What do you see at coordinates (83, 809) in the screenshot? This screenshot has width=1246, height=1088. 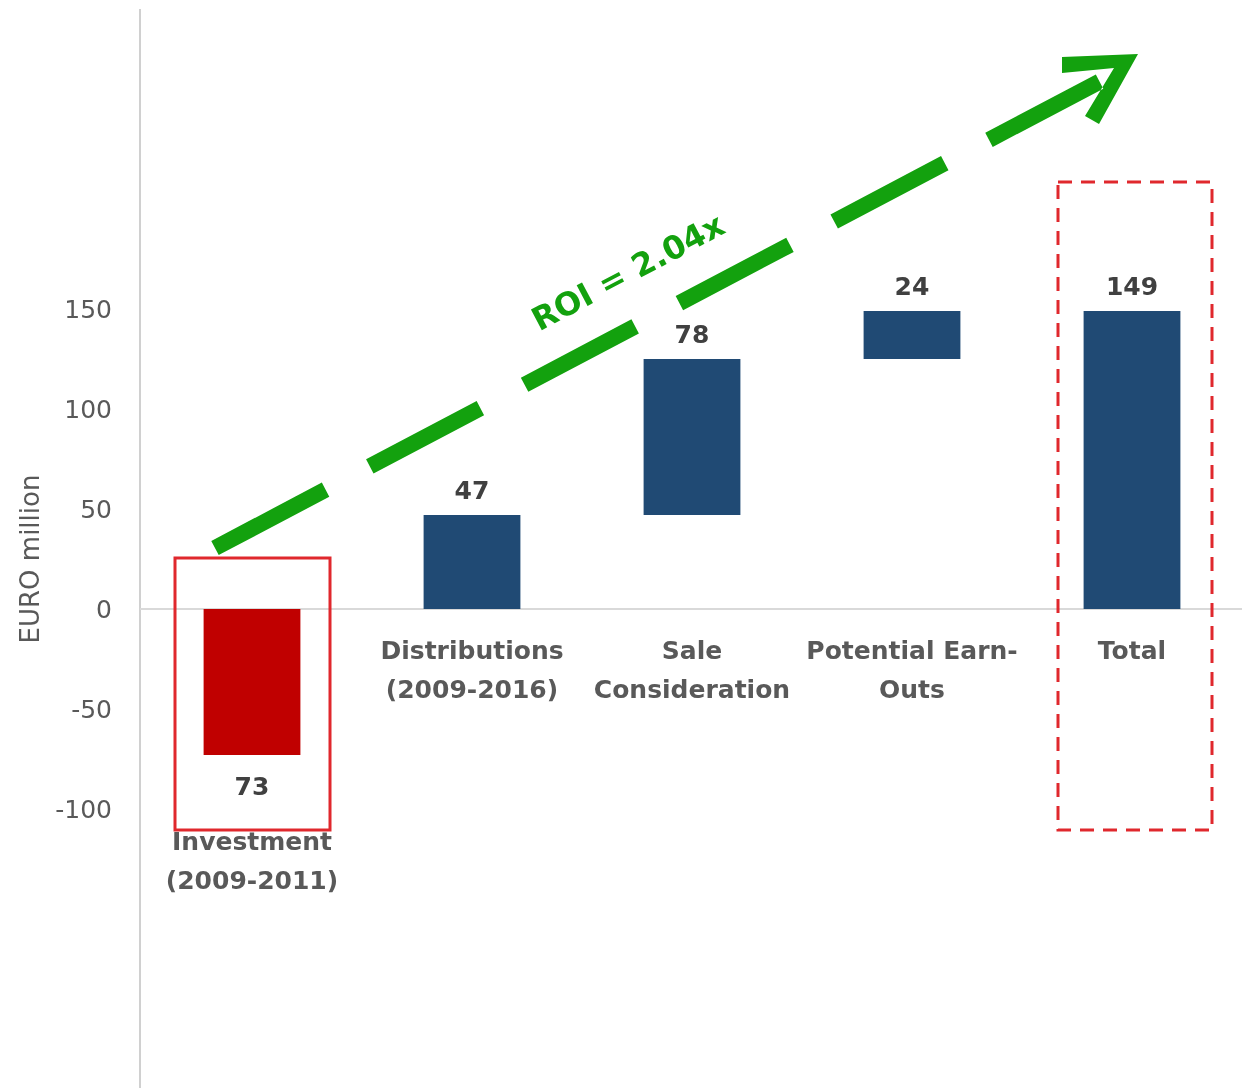 I see `y-tick-label: -100` at bounding box center [83, 809].